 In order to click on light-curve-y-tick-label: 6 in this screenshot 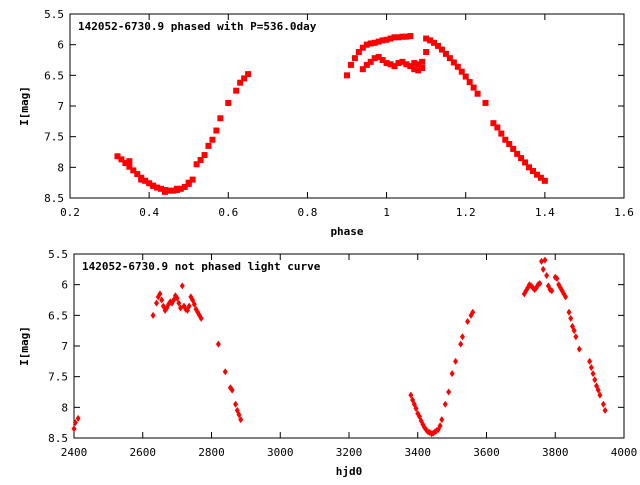, I will do `click(64, 285)`.